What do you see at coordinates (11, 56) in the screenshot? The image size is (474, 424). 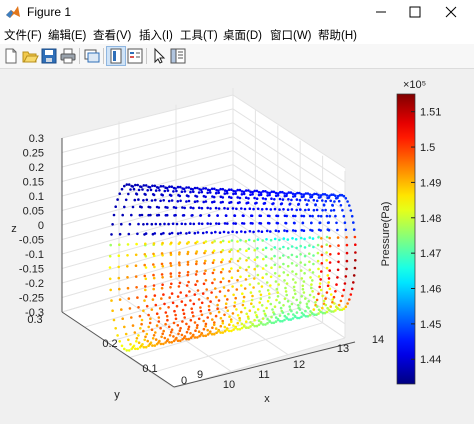 I see `new-figure-icon` at bounding box center [11, 56].